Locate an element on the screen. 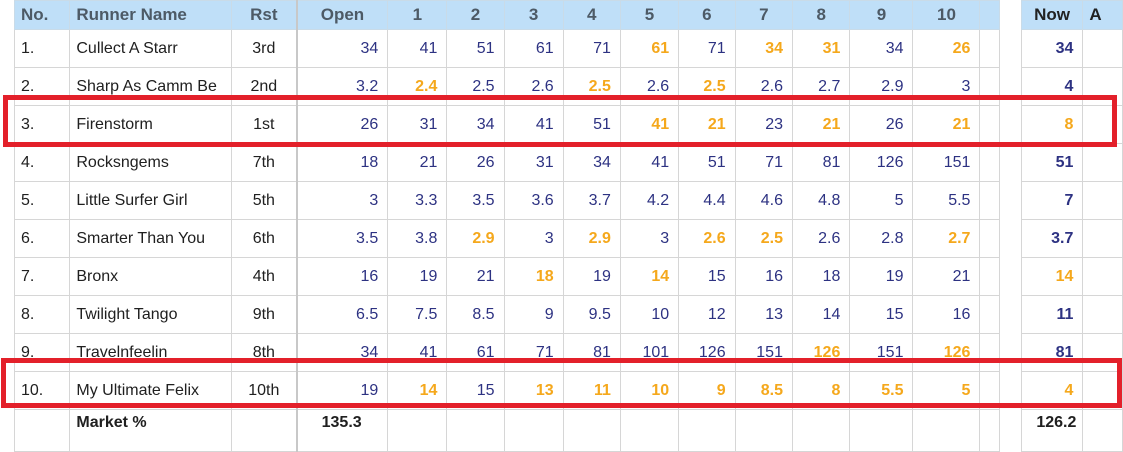  runner-number: 5. is located at coordinates (42, 200).